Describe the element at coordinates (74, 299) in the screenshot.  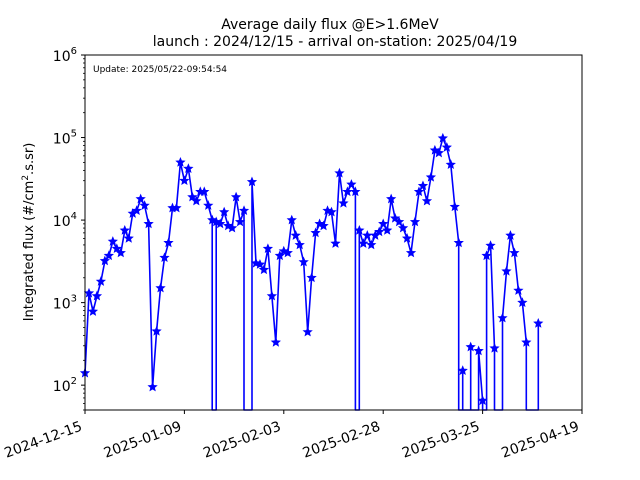
I see `y-tick-exponent: 3` at that location.